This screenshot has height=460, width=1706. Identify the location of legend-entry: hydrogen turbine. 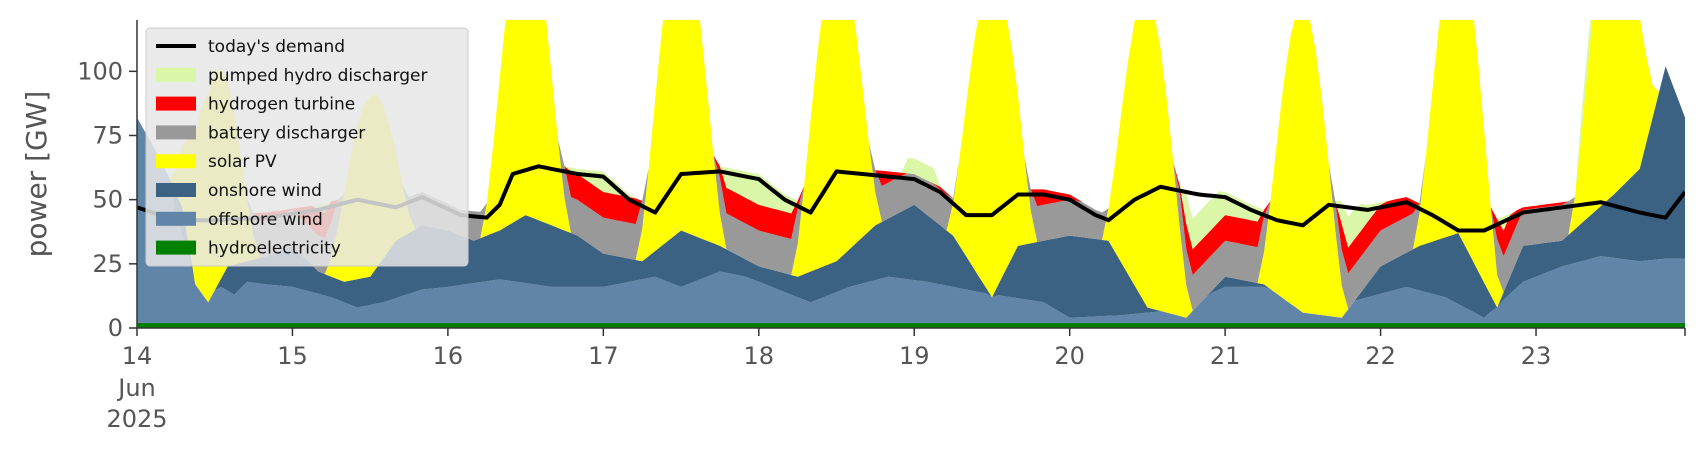
(281, 105).